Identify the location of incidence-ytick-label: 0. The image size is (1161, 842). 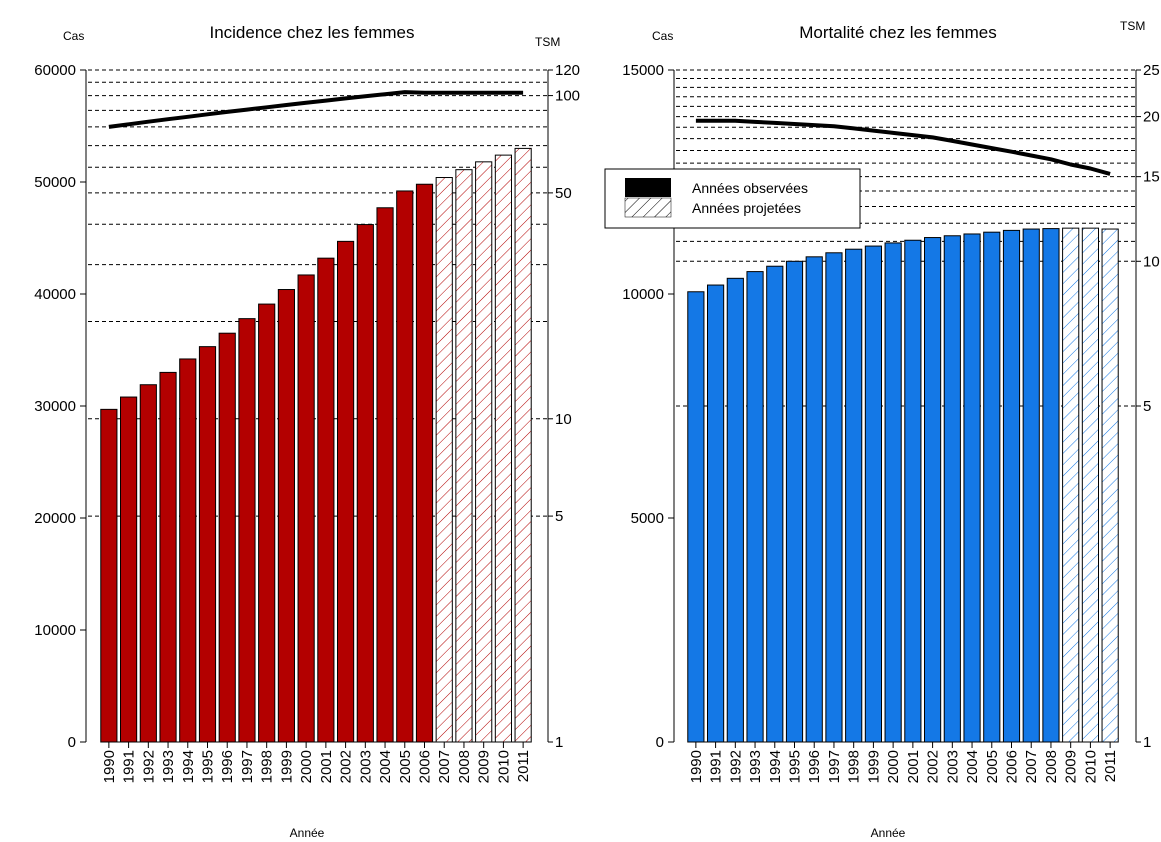
(72, 742).